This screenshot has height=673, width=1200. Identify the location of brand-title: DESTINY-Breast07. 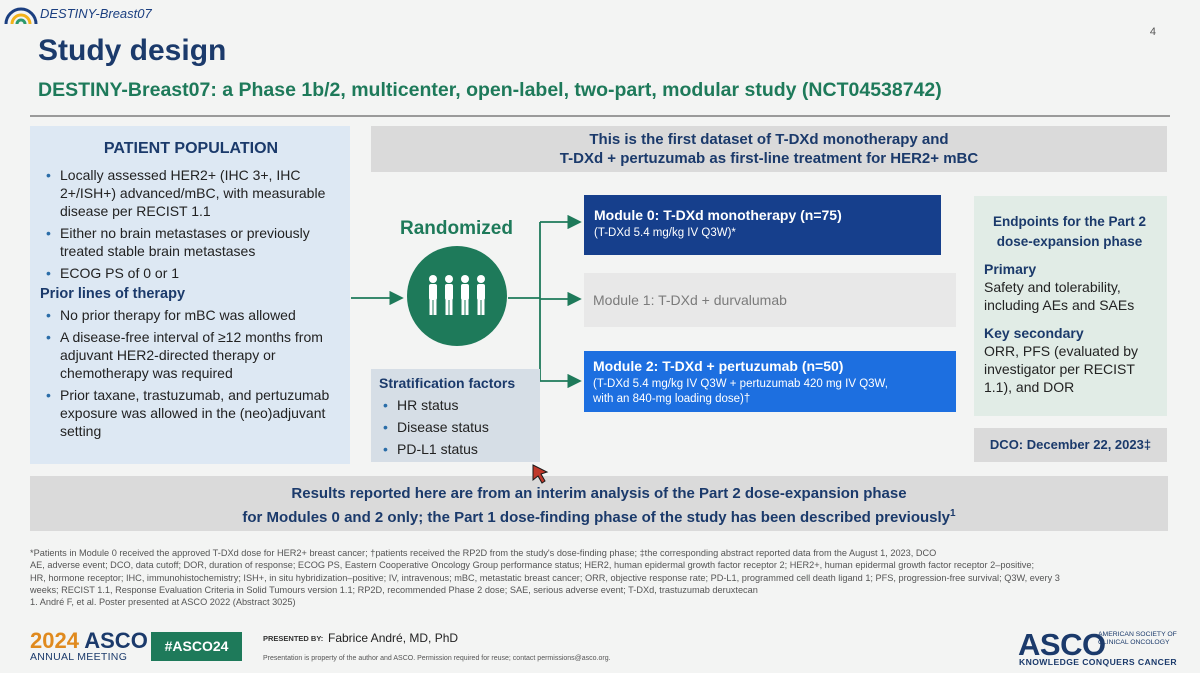
(96, 13).